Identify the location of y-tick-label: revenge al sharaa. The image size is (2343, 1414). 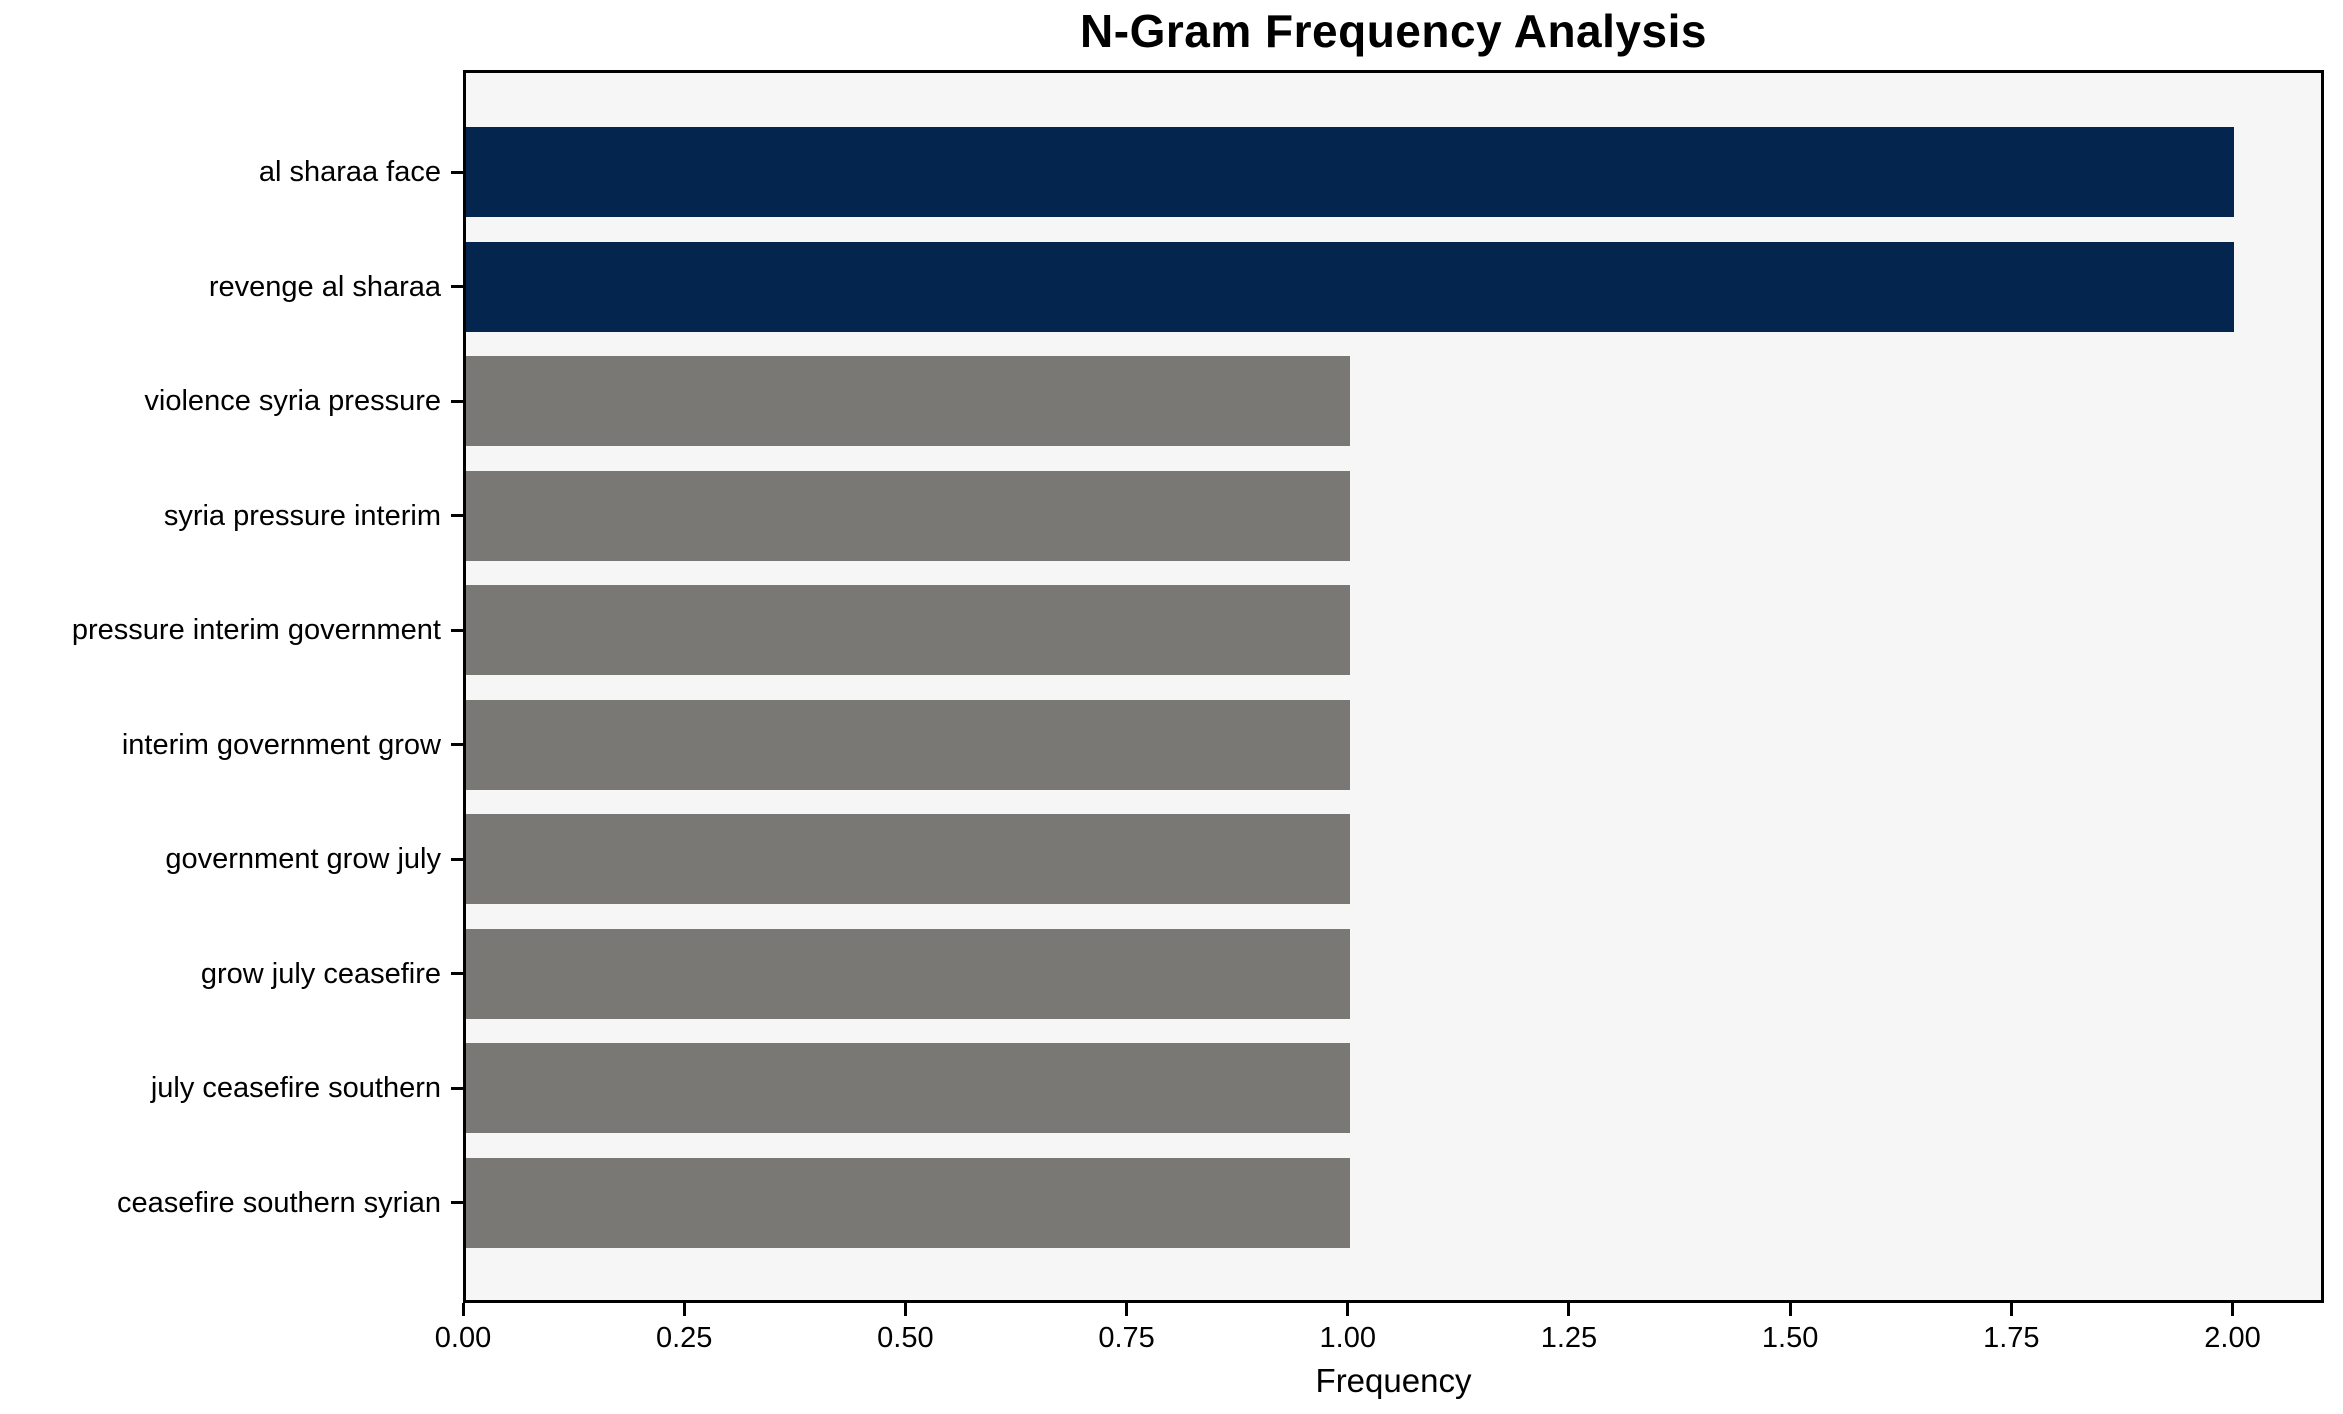
(324, 286).